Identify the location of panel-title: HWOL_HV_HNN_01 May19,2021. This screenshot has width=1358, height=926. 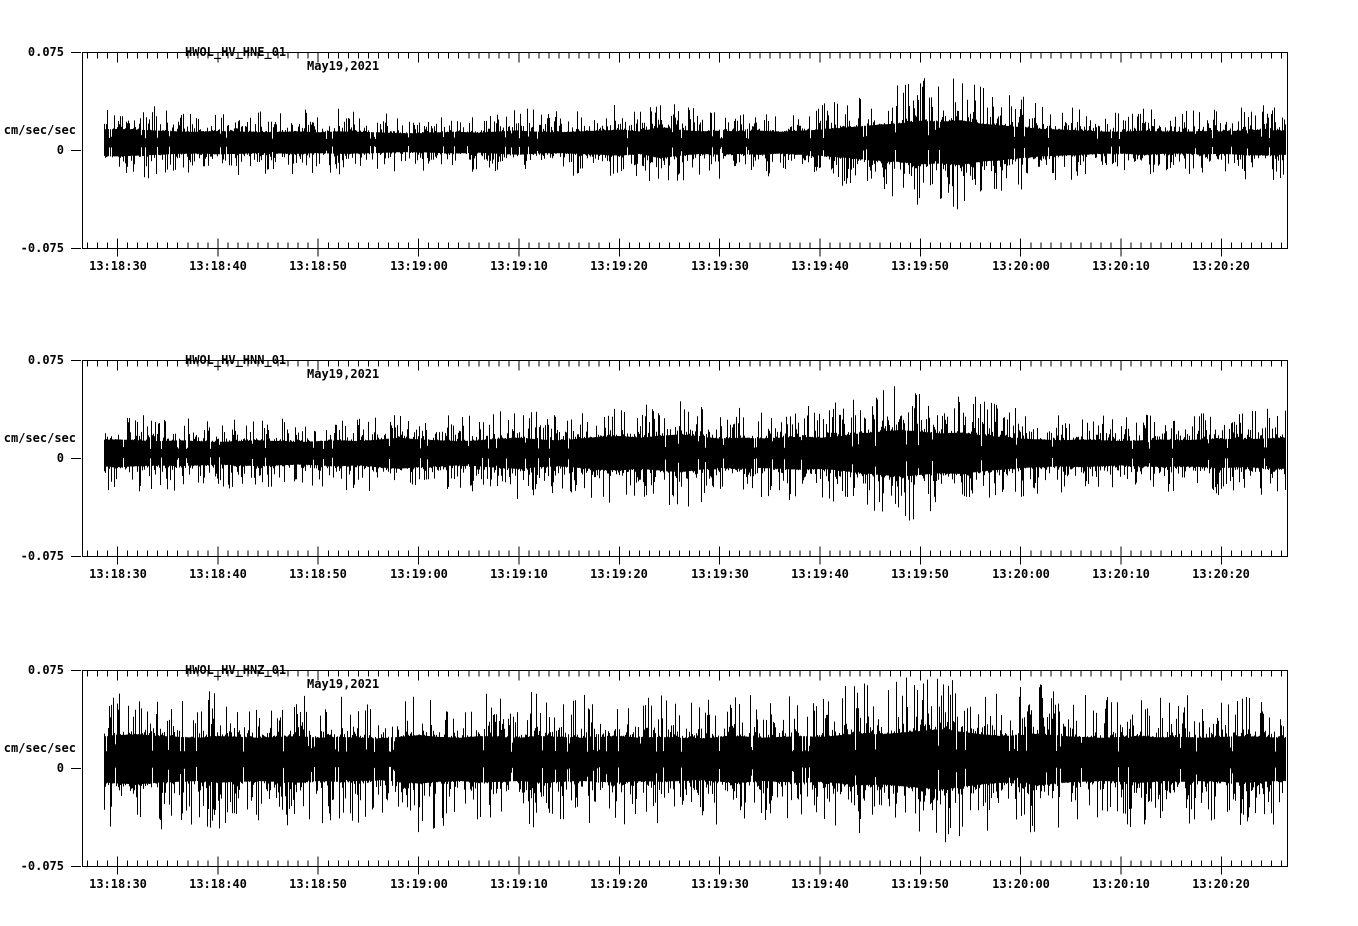
(189, 360).